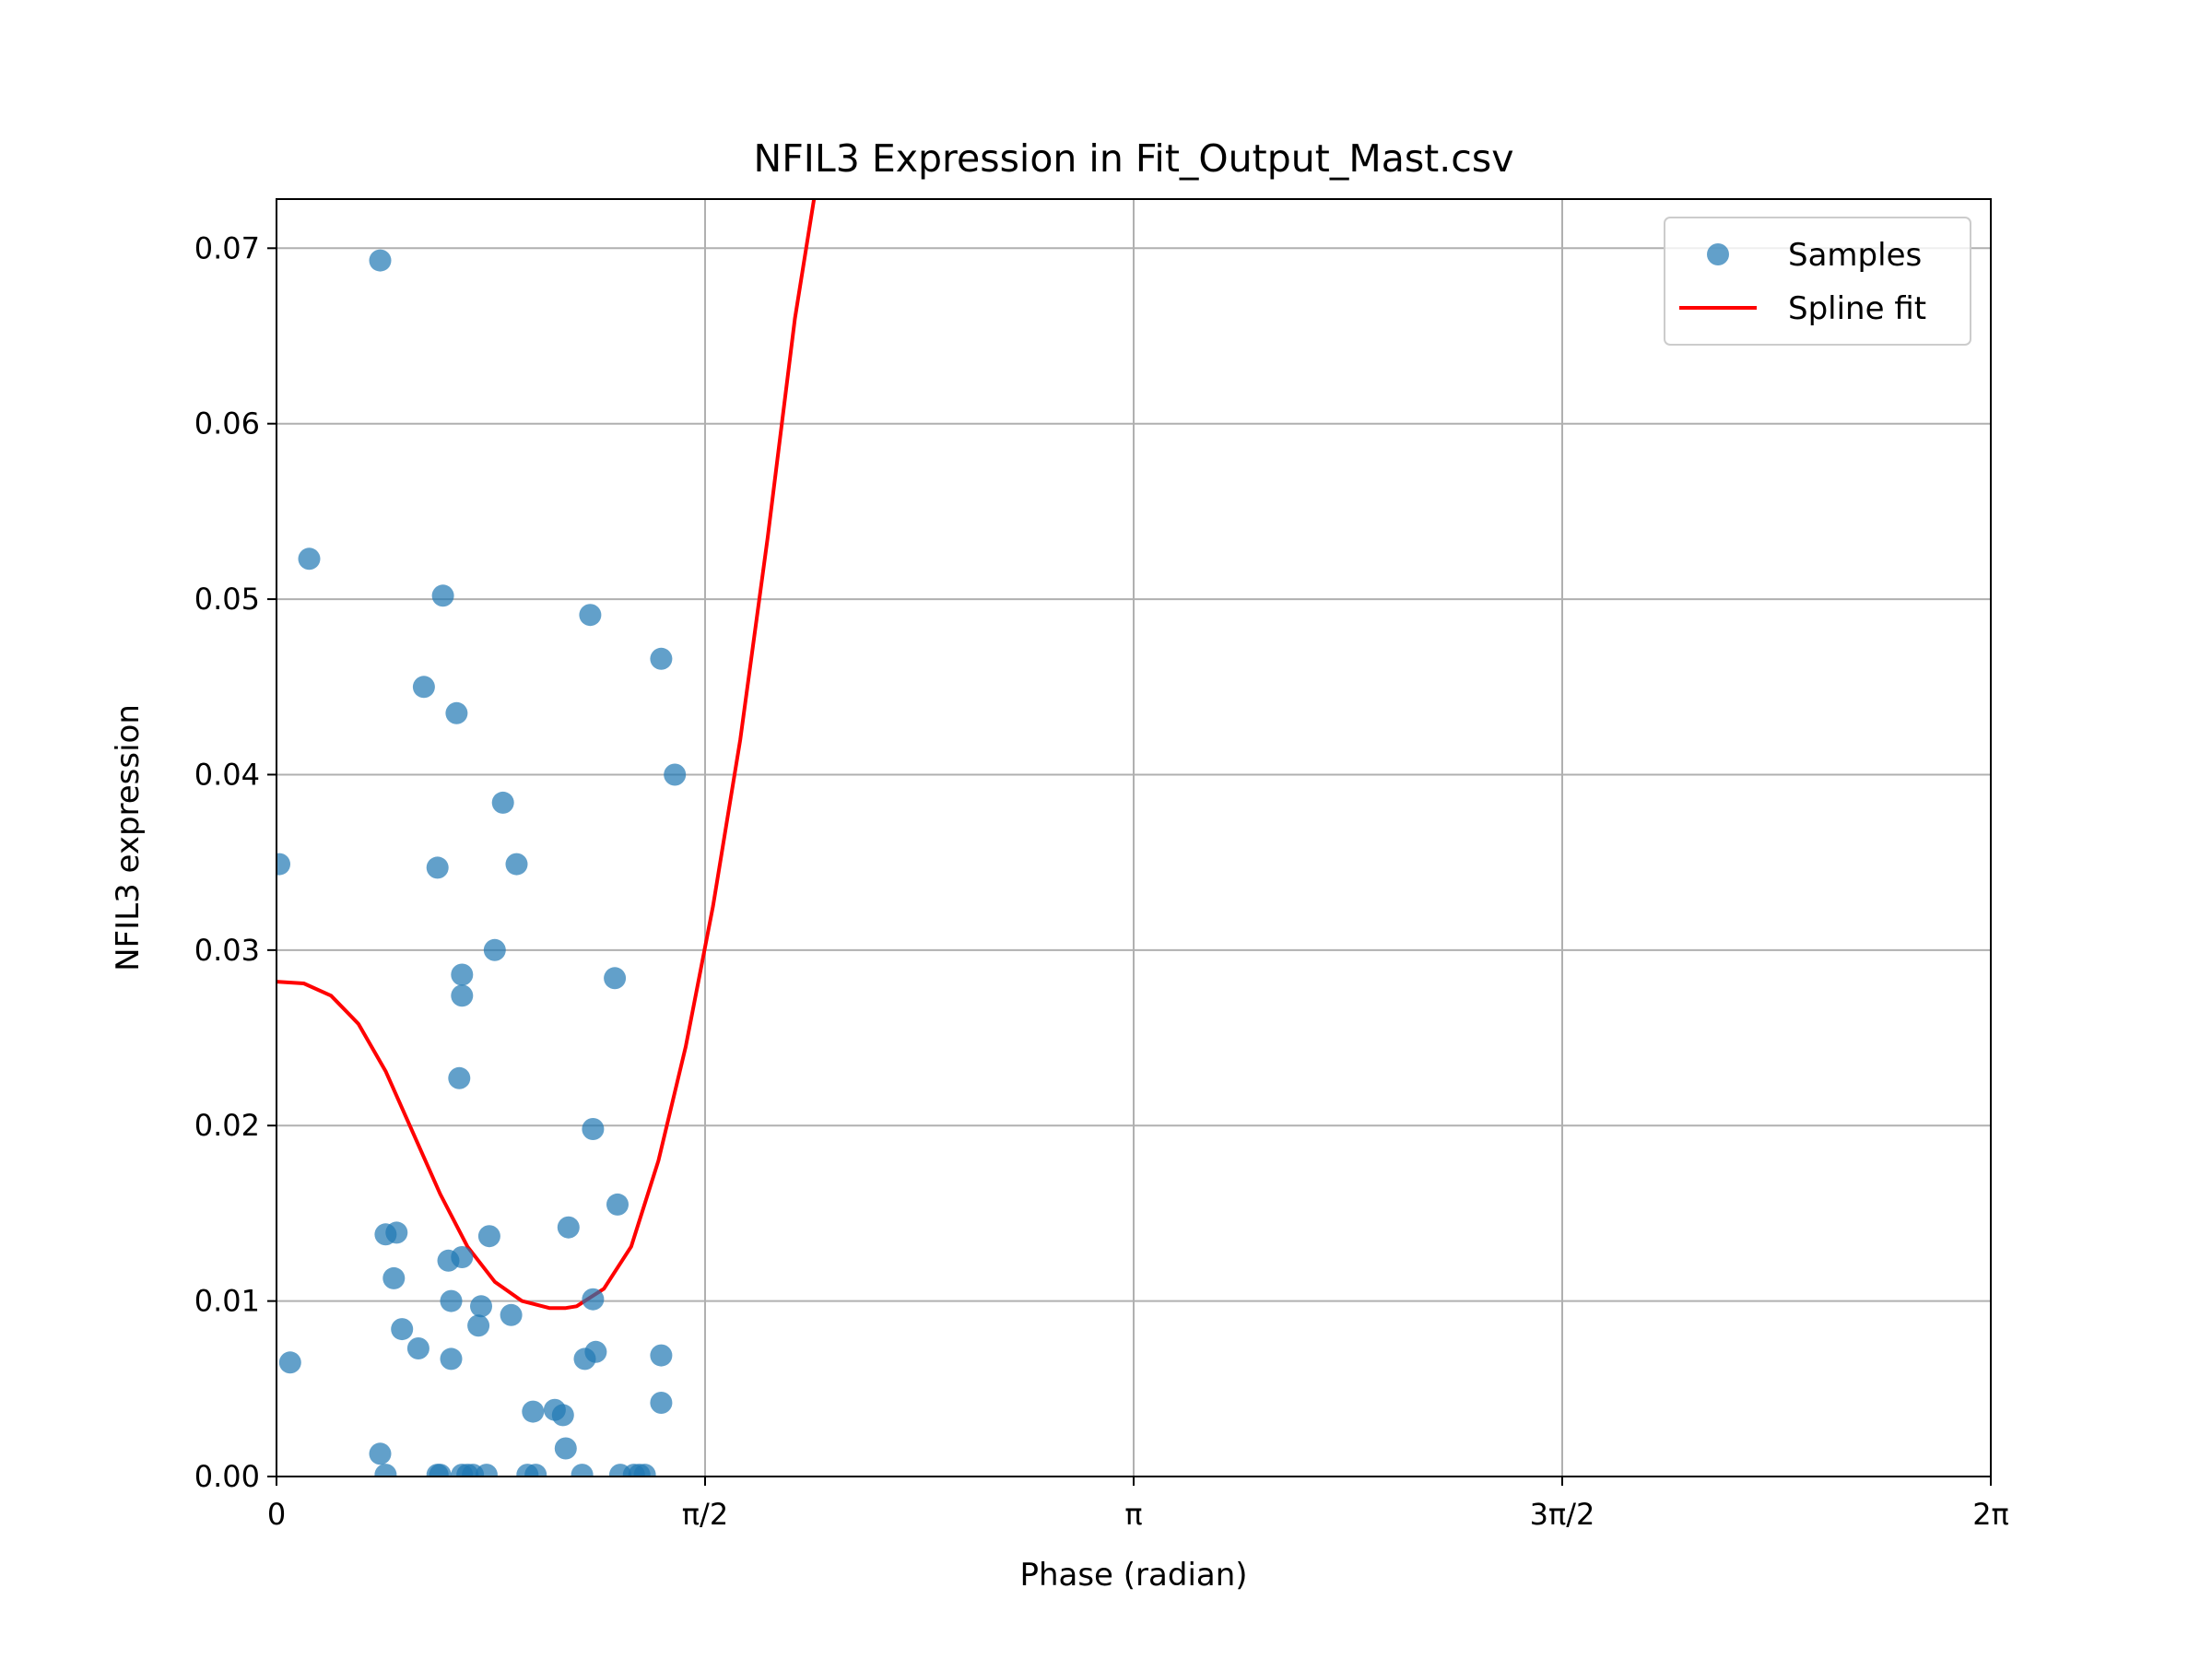 This screenshot has width=2212, height=1659. I want to click on y-axis-ticks: 0.00 0.01 0.02 0.03 0.04 0.05 0.06 0.07, so click(235, 862).